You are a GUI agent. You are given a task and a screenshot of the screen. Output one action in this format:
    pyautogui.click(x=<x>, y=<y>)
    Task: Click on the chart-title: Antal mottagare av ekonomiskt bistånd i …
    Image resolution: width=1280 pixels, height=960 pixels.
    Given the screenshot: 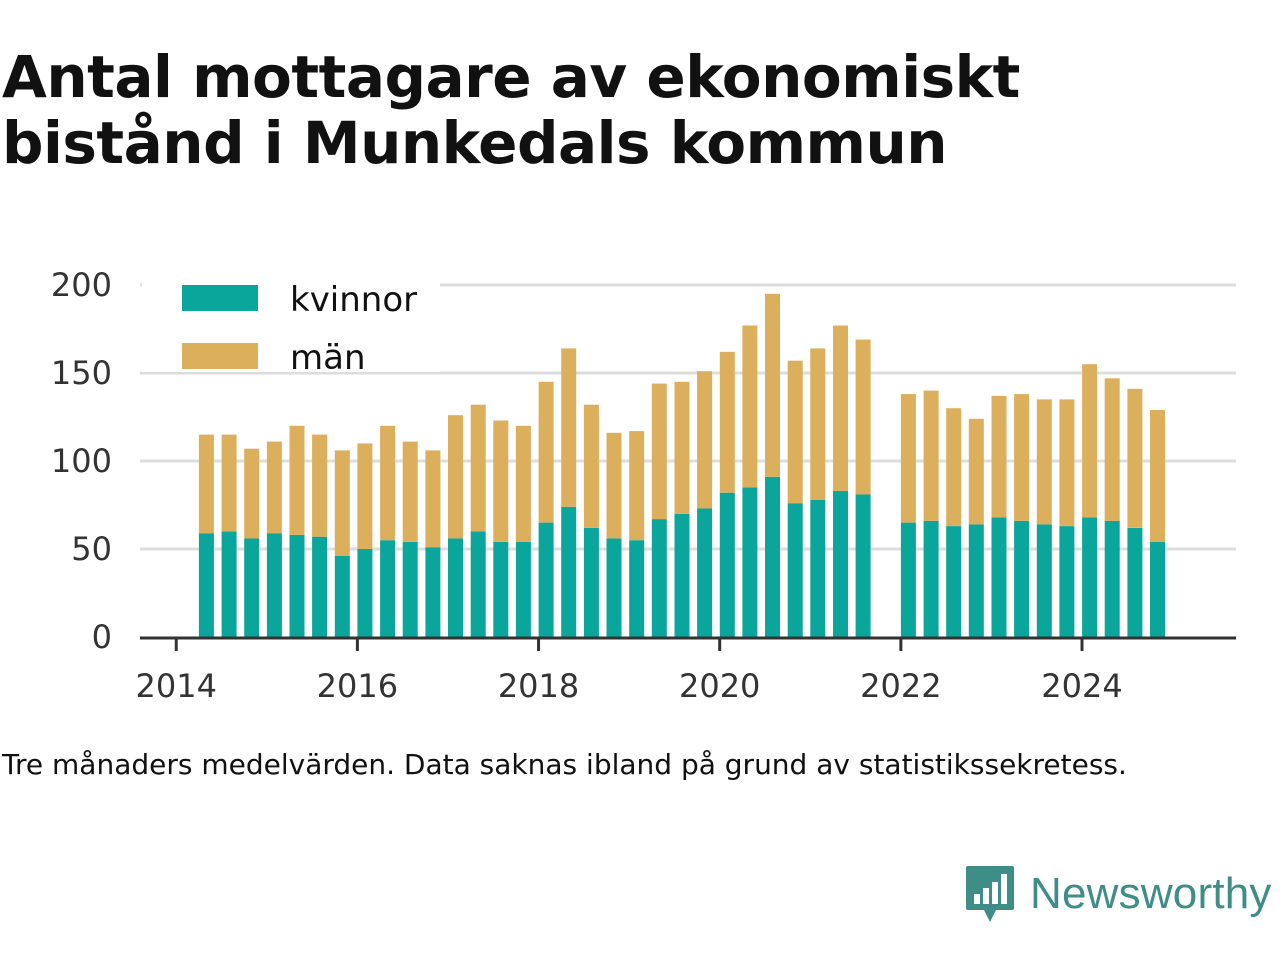 What is the action you would take?
    pyautogui.click(x=511, y=110)
    